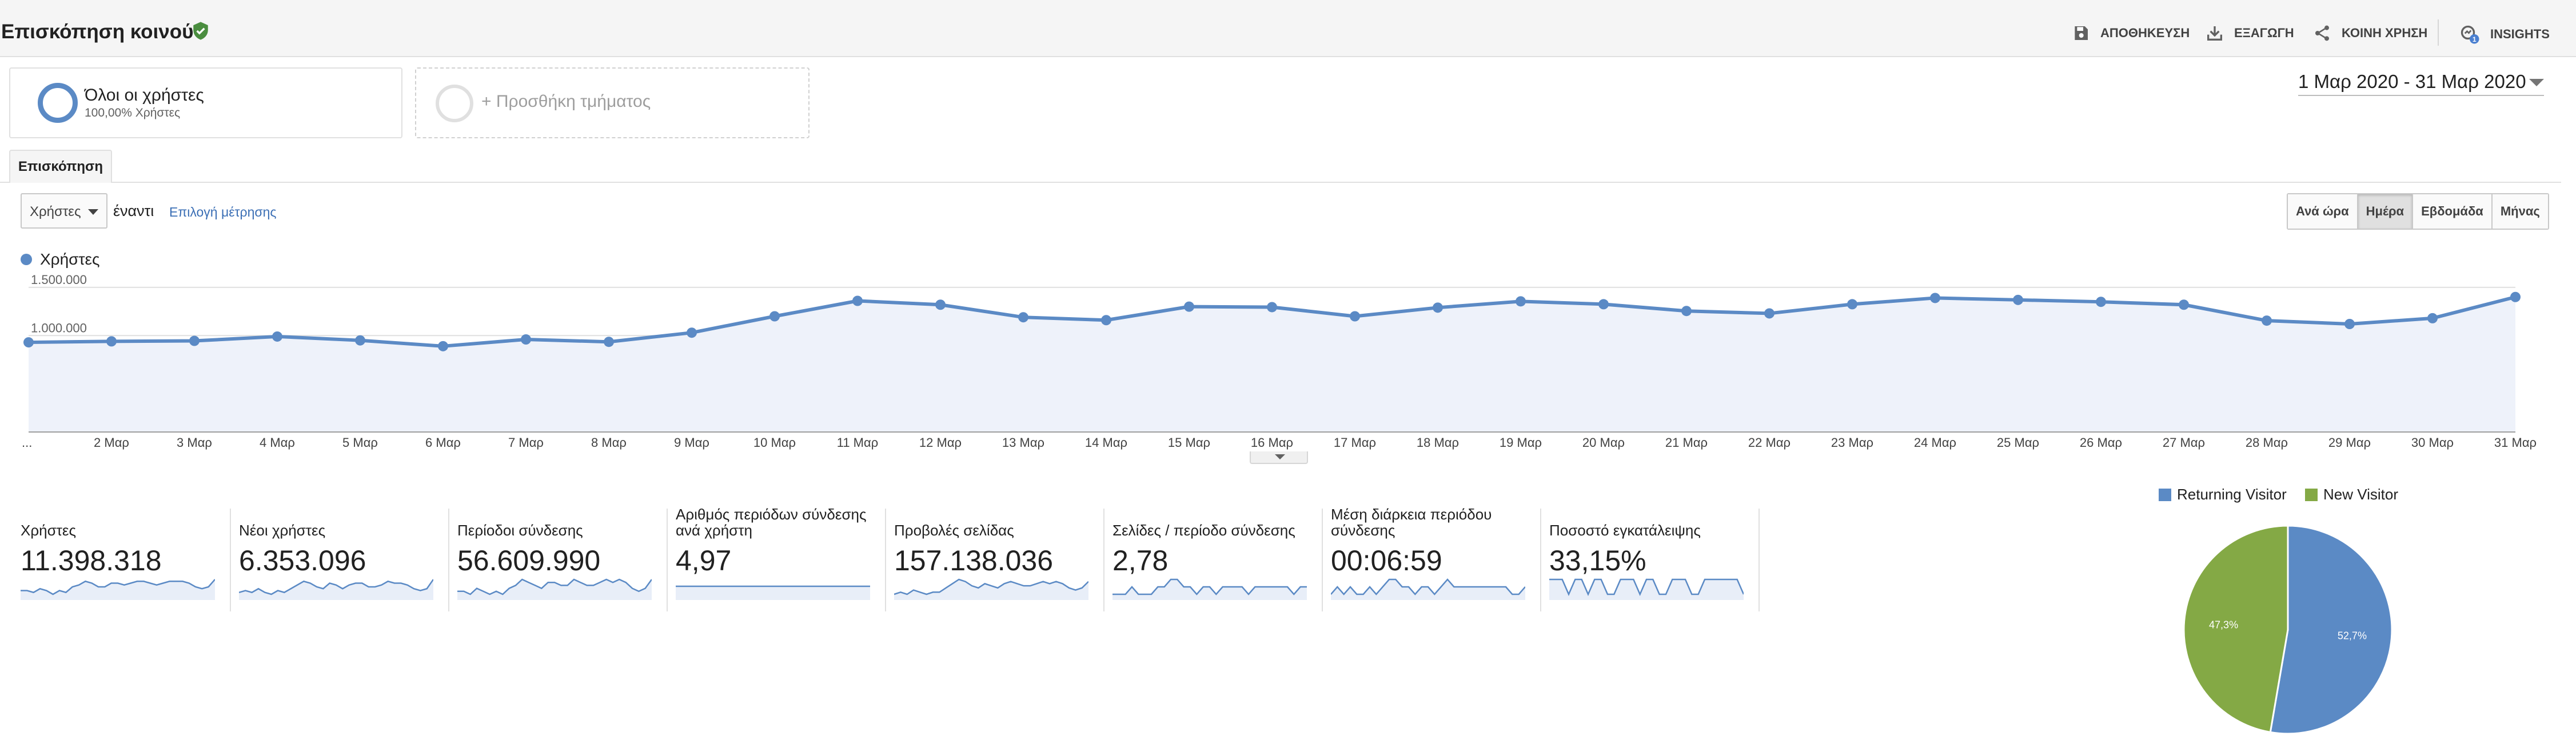  Describe the element at coordinates (2504, 34) in the screenshot. I see `insights-button: 1 INSIGHTS` at that location.